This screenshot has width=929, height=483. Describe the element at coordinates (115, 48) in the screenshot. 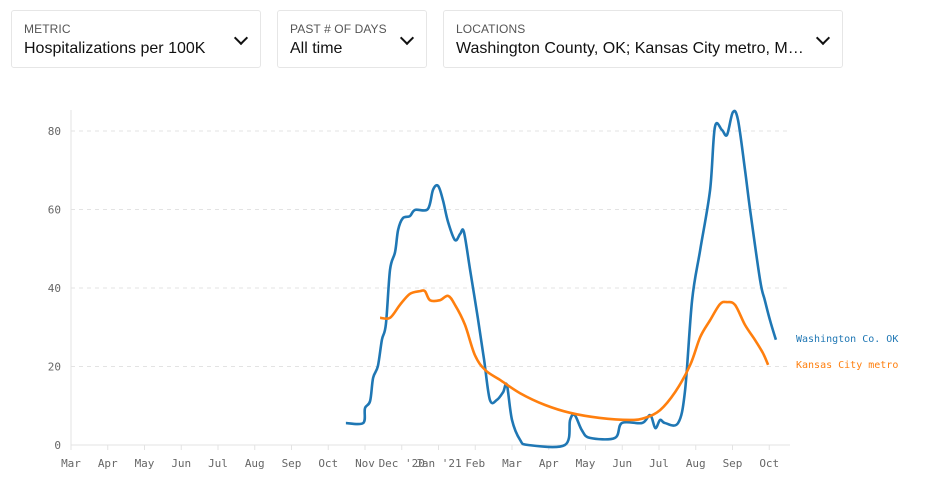

I see `metric-value: Hospitalizations per 100K` at that location.